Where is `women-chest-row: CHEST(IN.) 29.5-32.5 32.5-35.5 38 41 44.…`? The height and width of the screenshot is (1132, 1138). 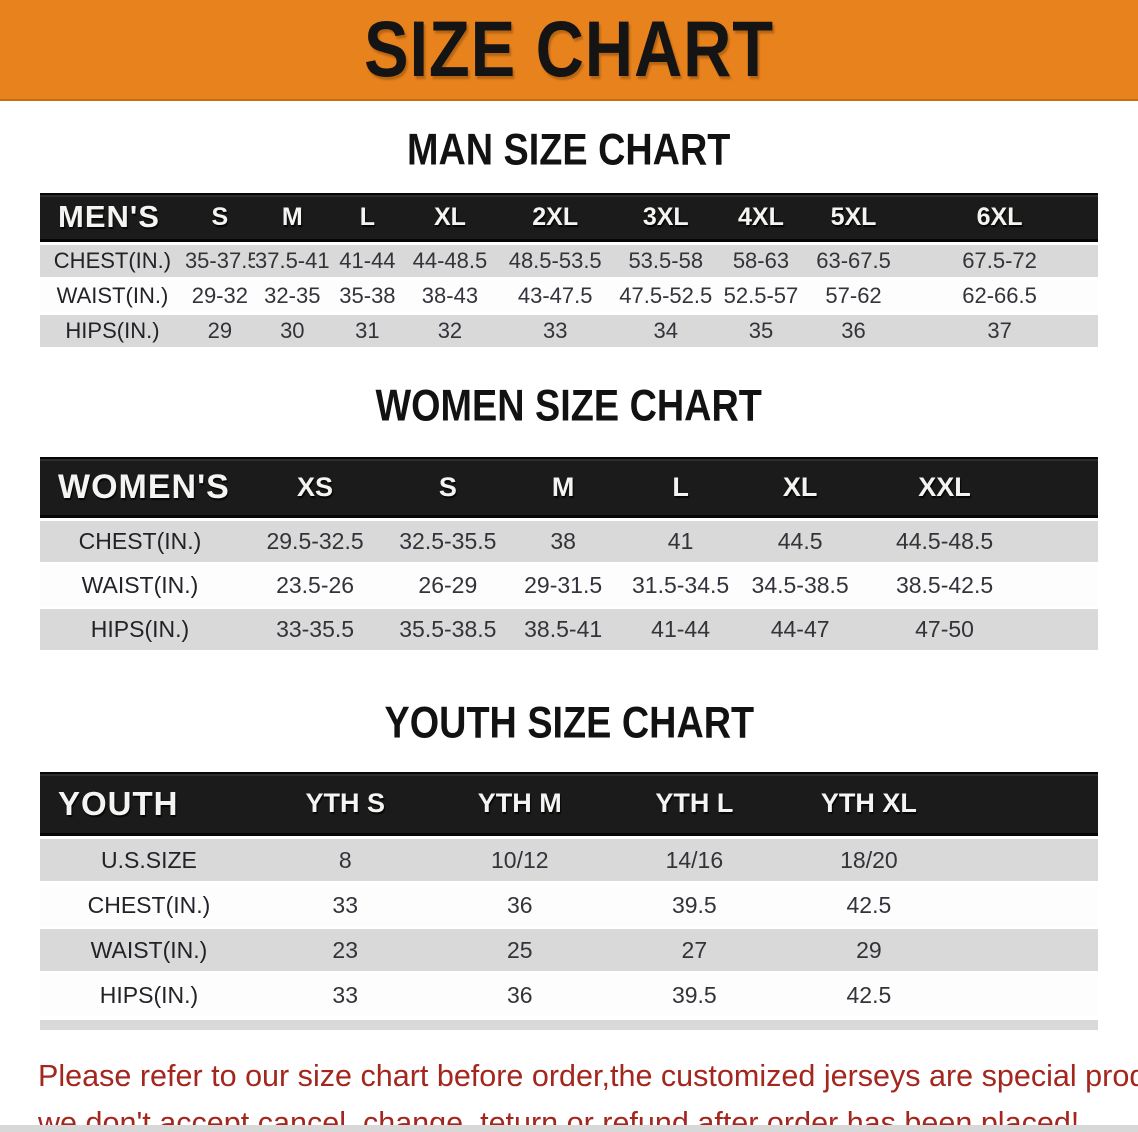
women-chest-row: CHEST(IN.) 29.5-32.5 32.5-35.5 38 41 44.… is located at coordinates (569, 541).